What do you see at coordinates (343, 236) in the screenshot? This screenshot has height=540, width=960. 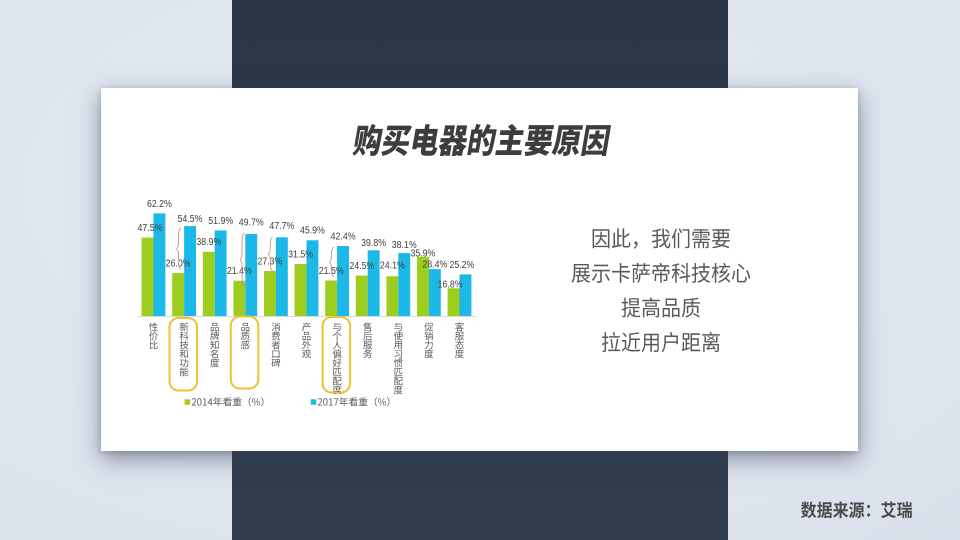 I see `svg-text: 42.4%` at bounding box center [343, 236].